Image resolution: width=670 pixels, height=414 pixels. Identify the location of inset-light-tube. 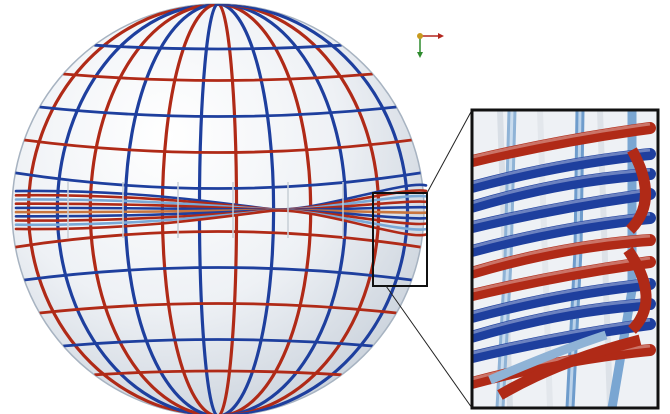
(548, 357).